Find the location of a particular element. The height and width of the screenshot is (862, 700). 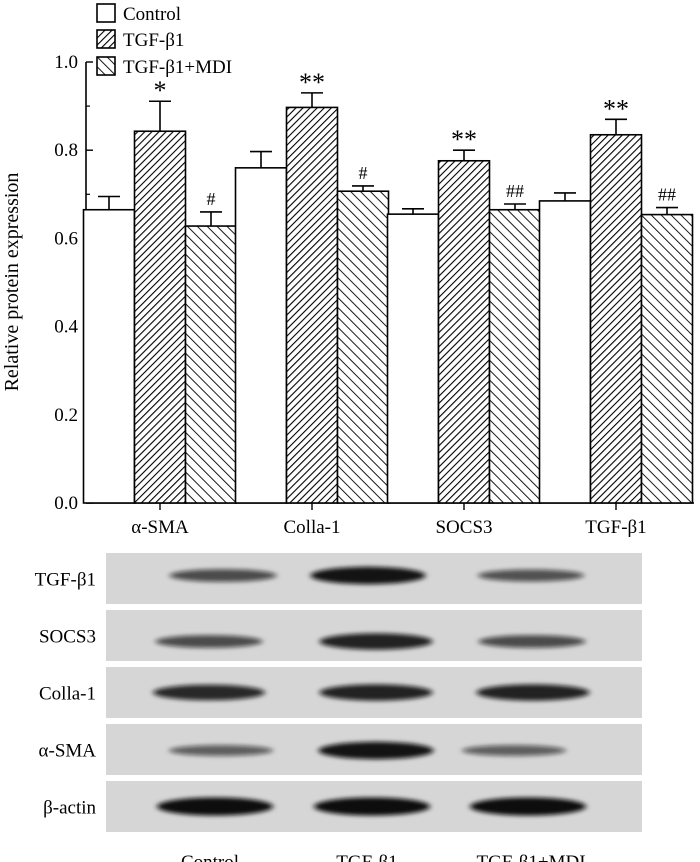

y-axis: 0.0 0.2 0.4 0.6 0.8 1.0 is located at coordinates (73, 283).